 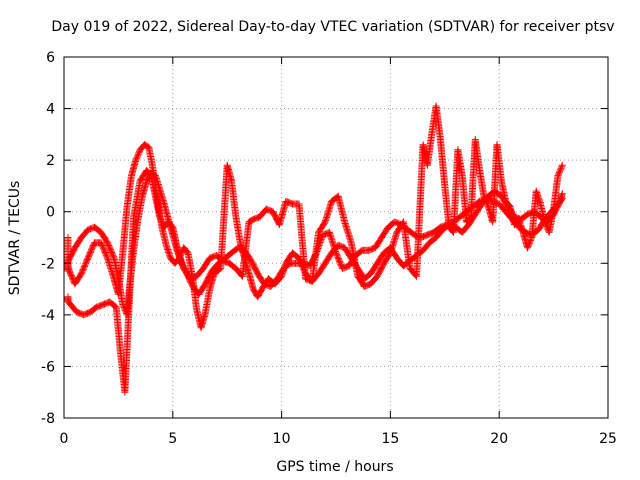 I want to click on y-axis-label: SDTVAR / TECUs, so click(x=15, y=238).